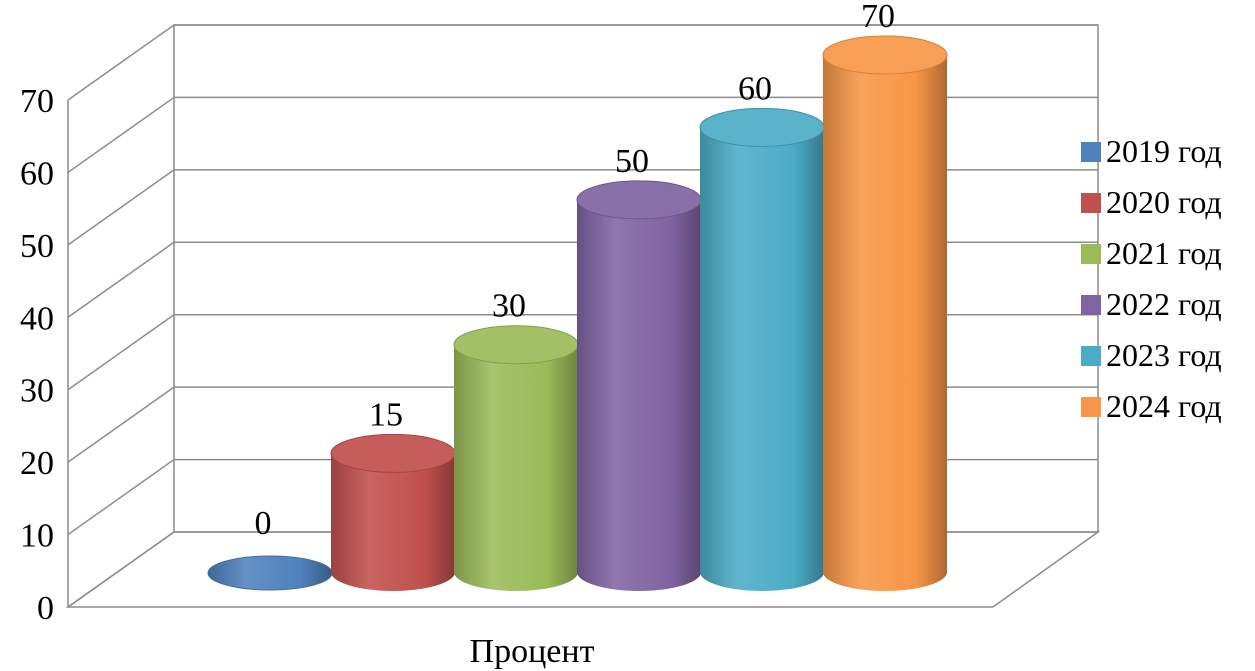 Image resolution: width=1255 pixels, height=671 pixels. What do you see at coordinates (1164, 304) in the screenshot?
I see `legend-label: 2022 год` at bounding box center [1164, 304].